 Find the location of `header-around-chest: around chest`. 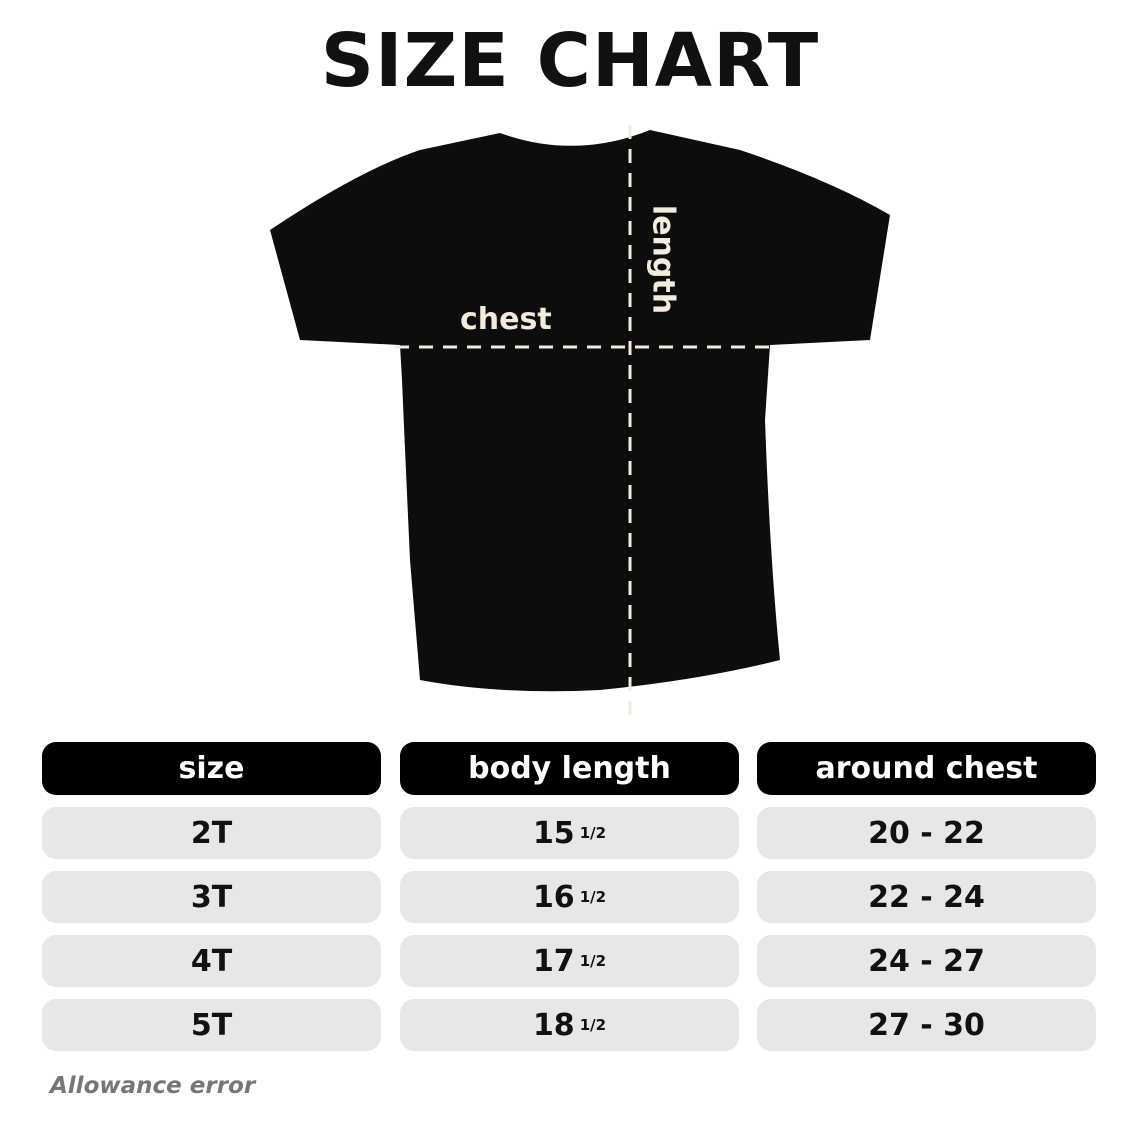

header-around-chest: around chest is located at coordinates (926, 768).